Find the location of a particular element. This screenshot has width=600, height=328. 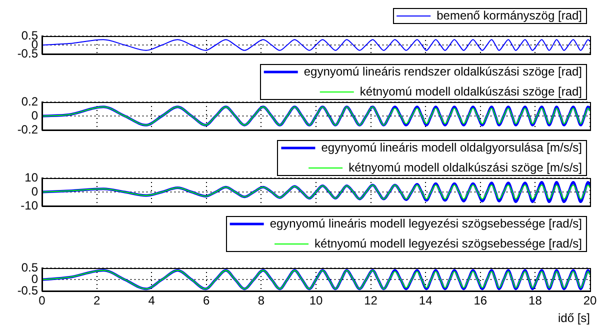

x-tick-label: 10 is located at coordinates (316, 301).